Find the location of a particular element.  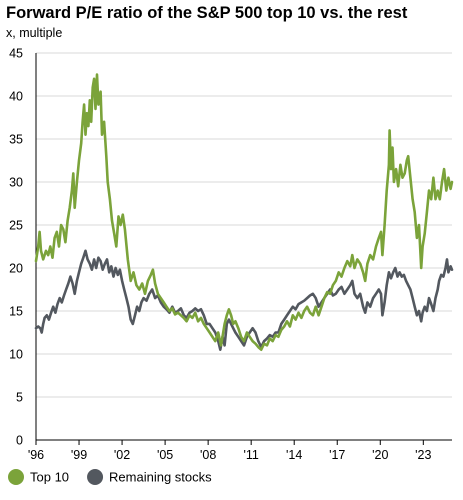

x-tick-label: '96 is located at coordinates (36, 455).